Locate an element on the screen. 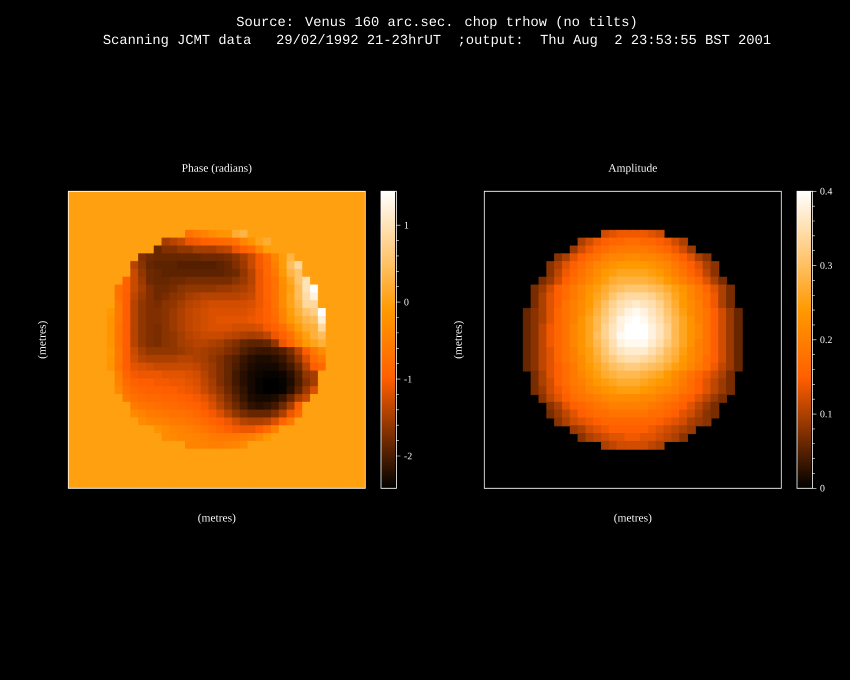 The width and height of the screenshot is (850, 680). color-bar-label: 0.2 is located at coordinates (826, 340).